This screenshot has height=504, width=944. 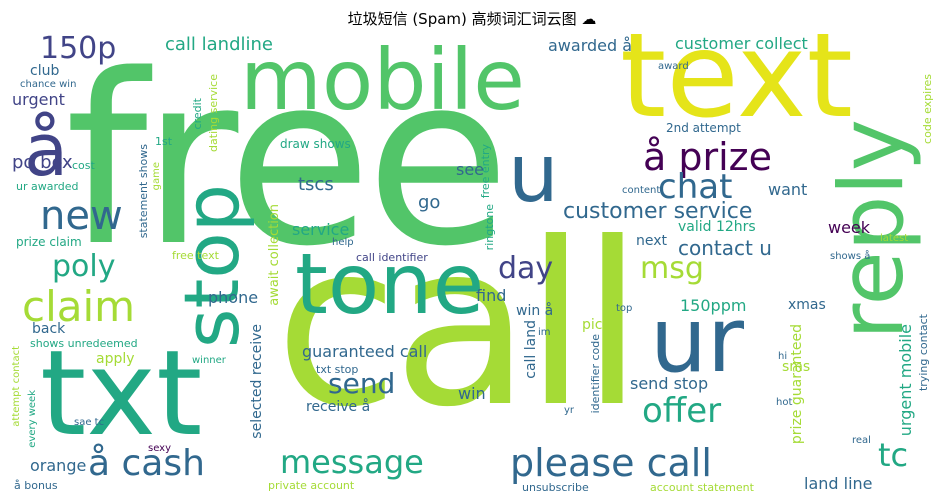 What do you see at coordinates (472, 19) in the screenshot?
I see `chart-title: 垃圾短信 (Spam) 高频词汇词云图 ☁` at bounding box center [472, 19].